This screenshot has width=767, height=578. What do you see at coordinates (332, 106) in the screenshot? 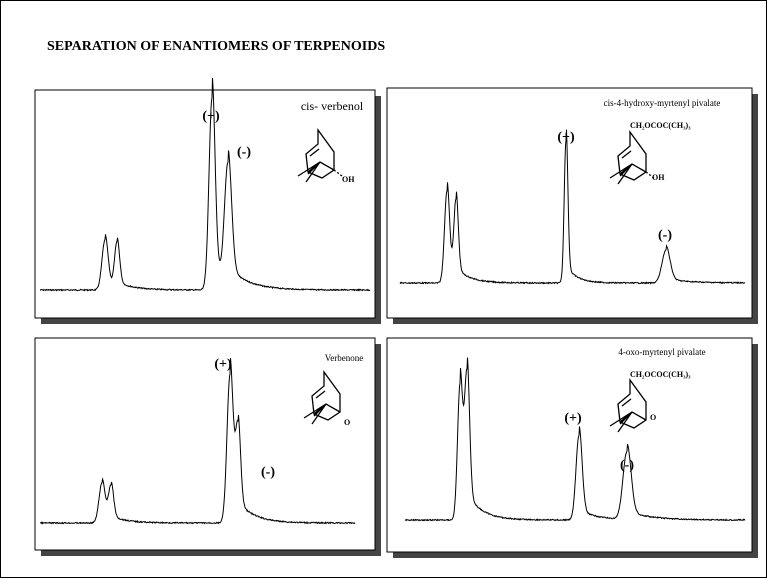
I see `compound-name: cis- verbenol` at bounding box center [332, 106].